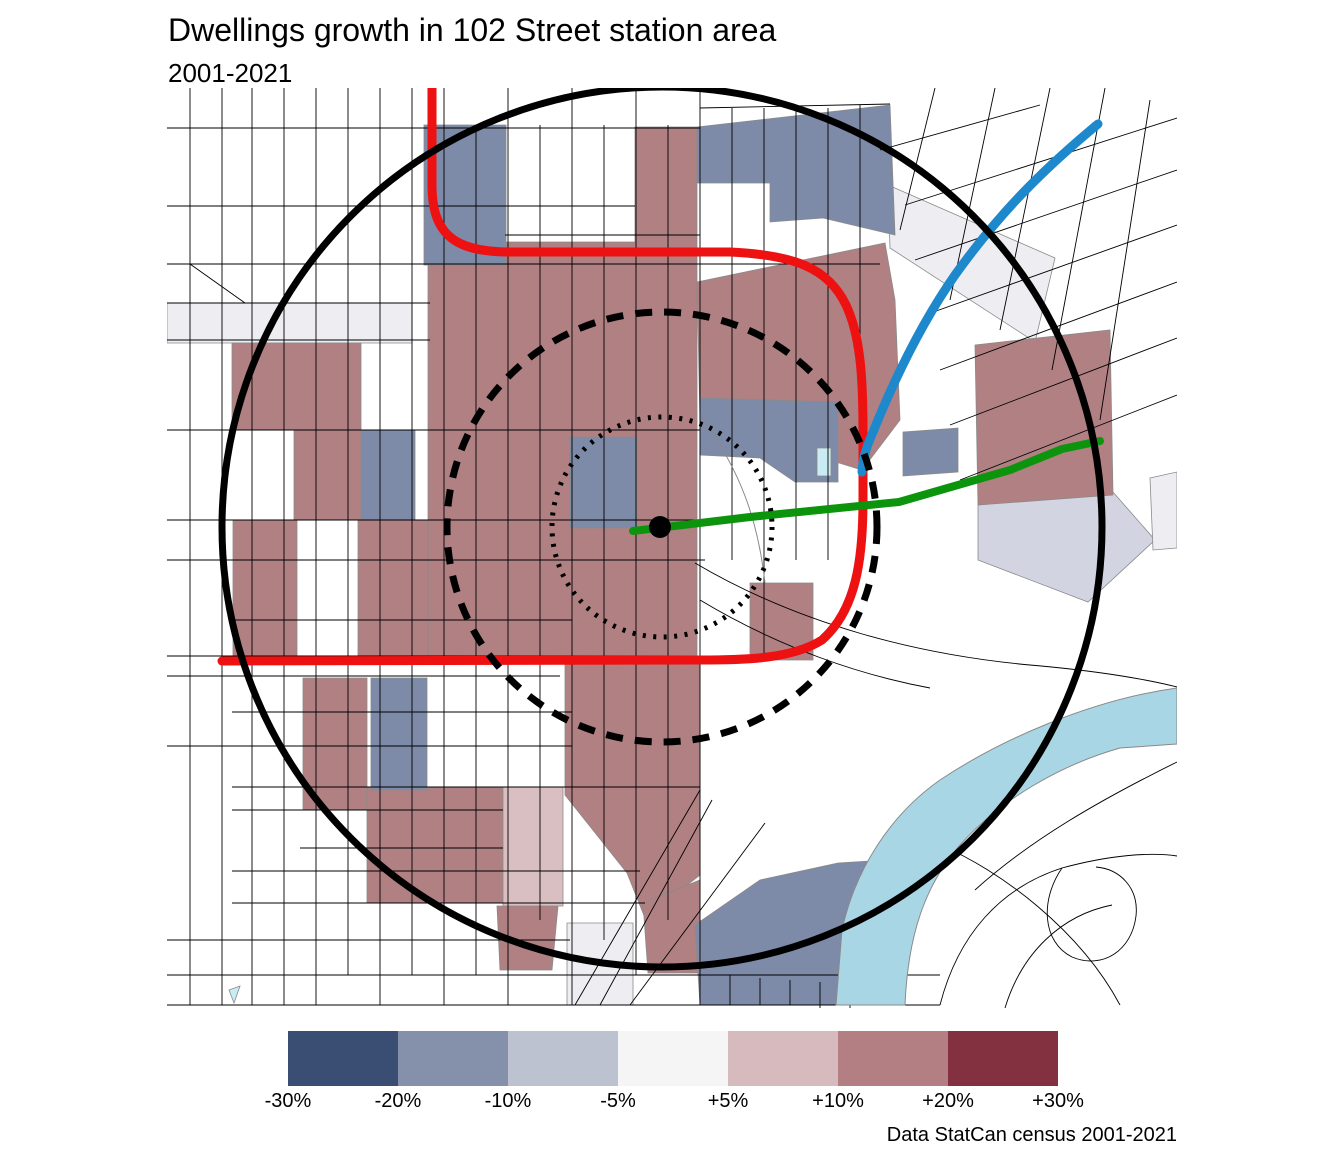  Describe the element at coordinates (948, 1101) in the screenshot. I see `legend-bin-label: +20%` at that location.